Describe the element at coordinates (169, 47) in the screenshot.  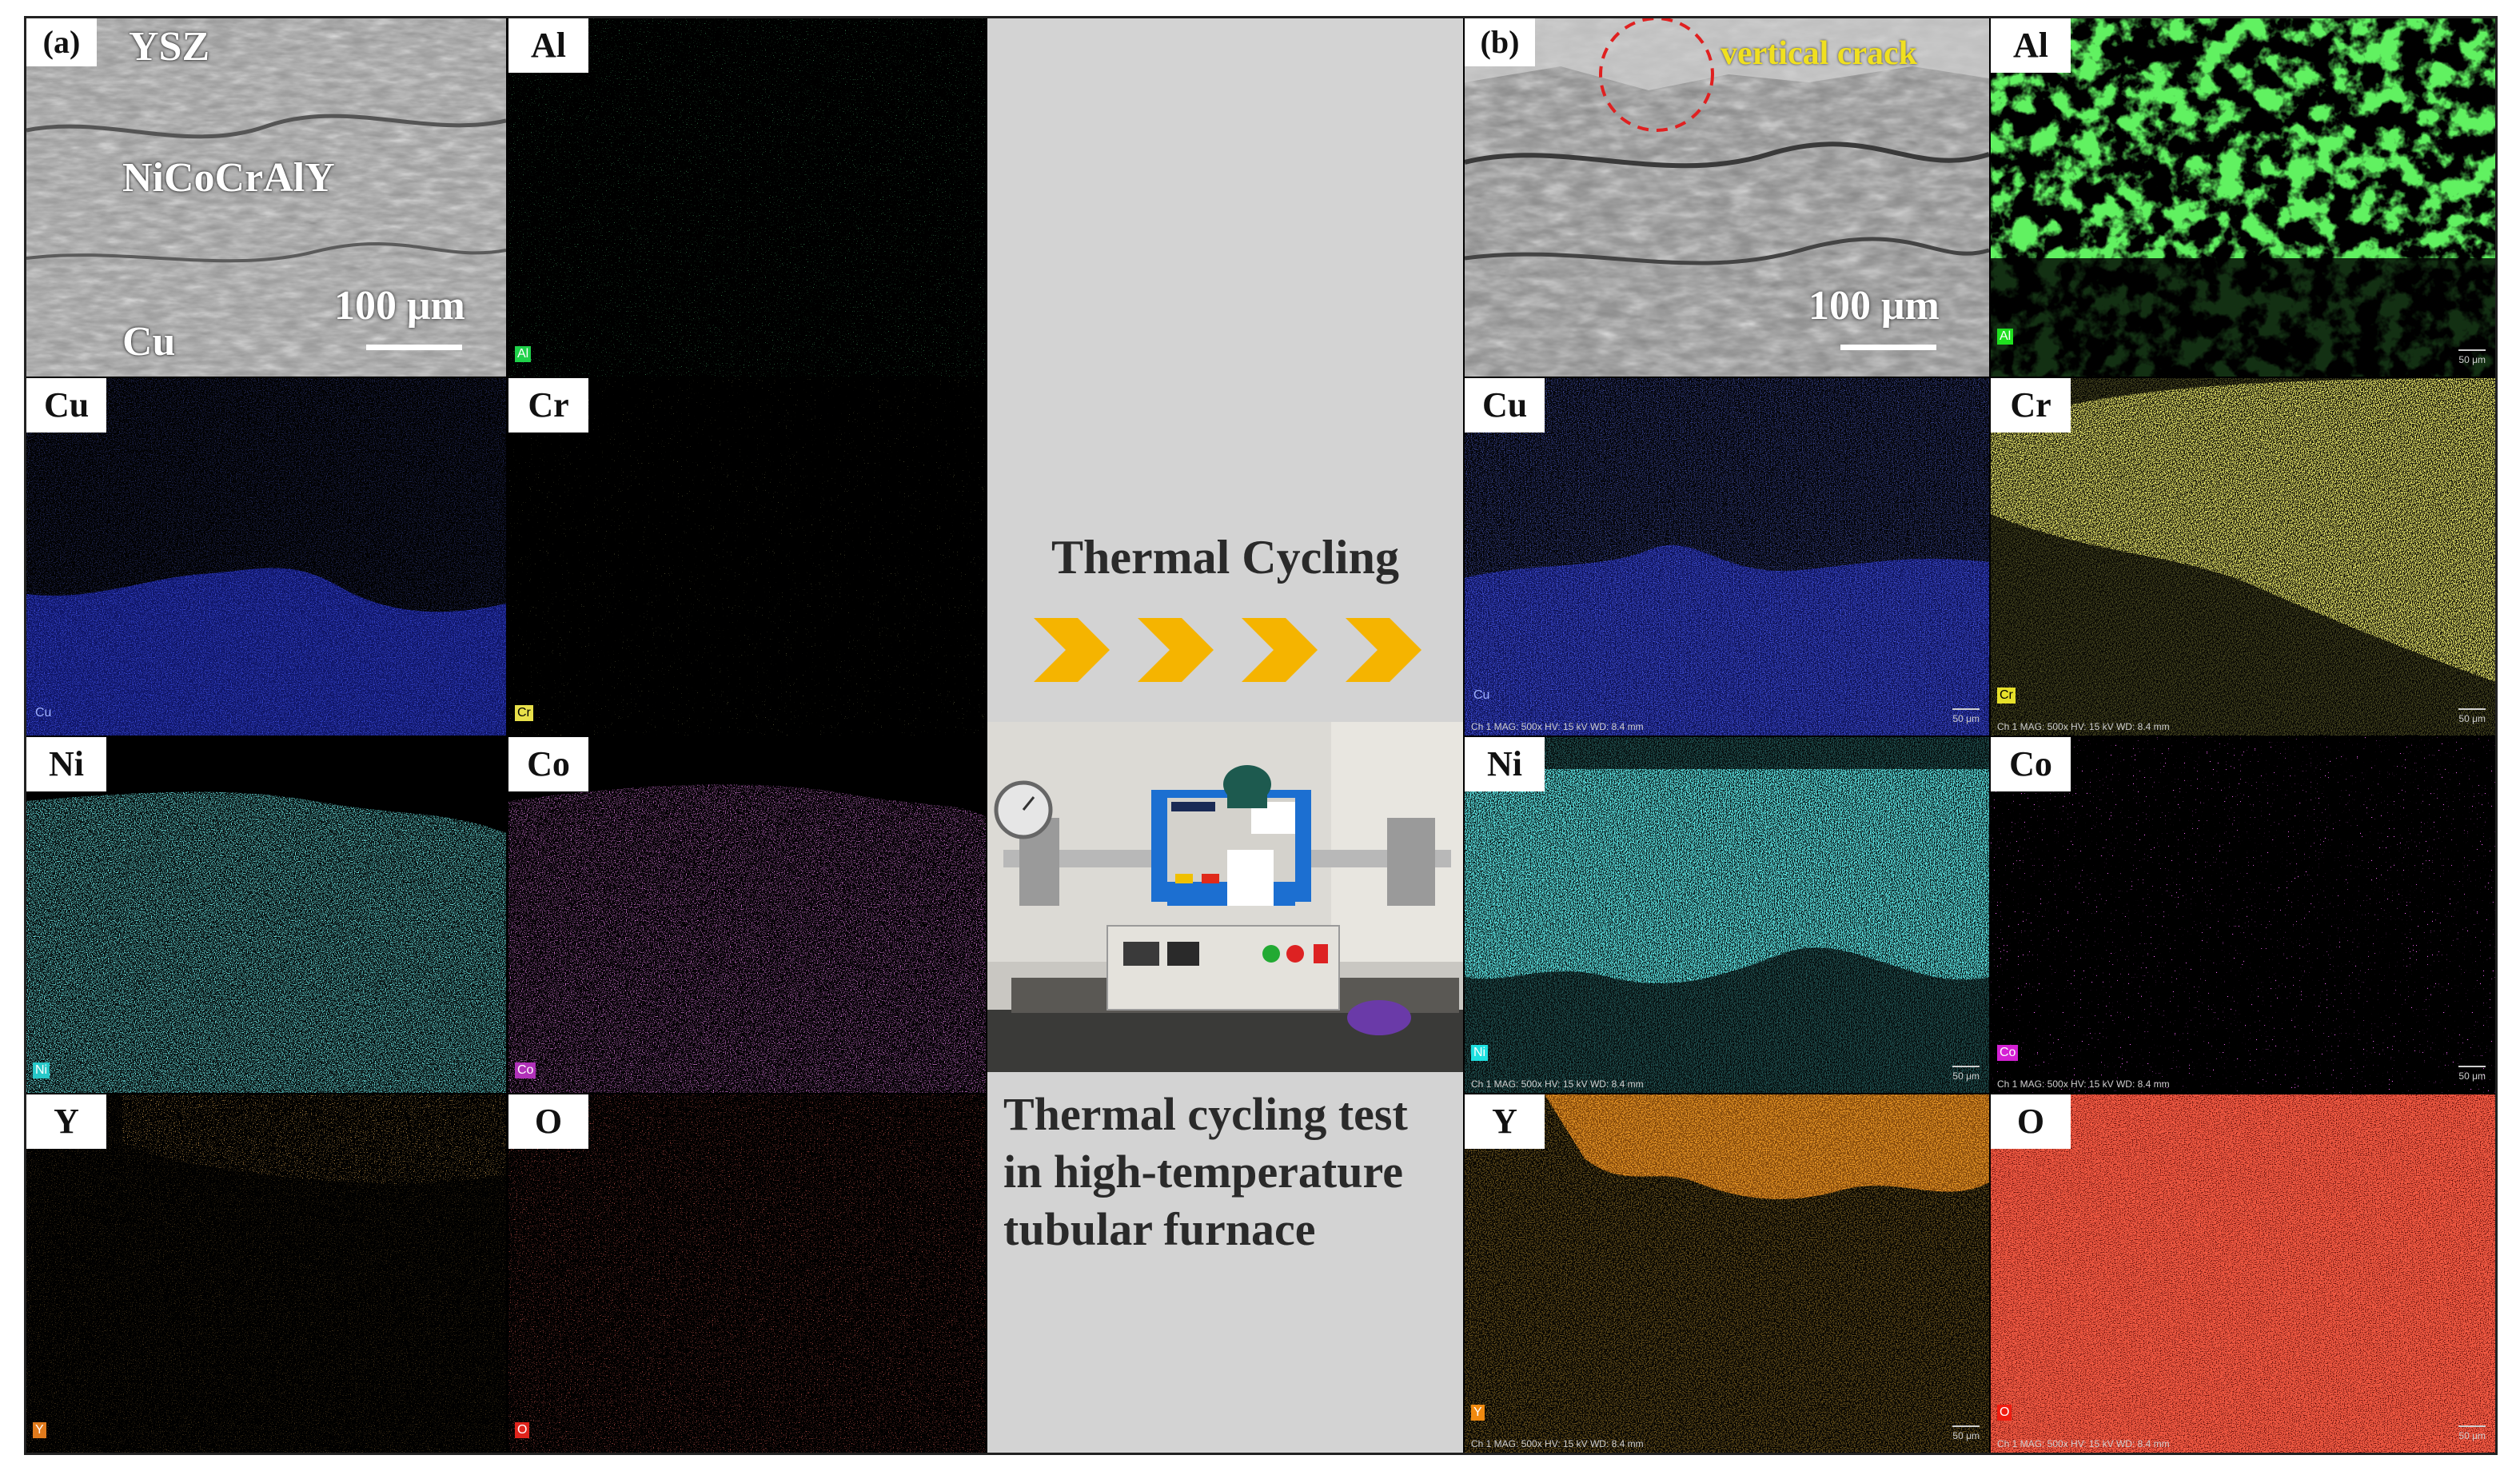
I see `layer-label-ysz: YSZ` at that location.